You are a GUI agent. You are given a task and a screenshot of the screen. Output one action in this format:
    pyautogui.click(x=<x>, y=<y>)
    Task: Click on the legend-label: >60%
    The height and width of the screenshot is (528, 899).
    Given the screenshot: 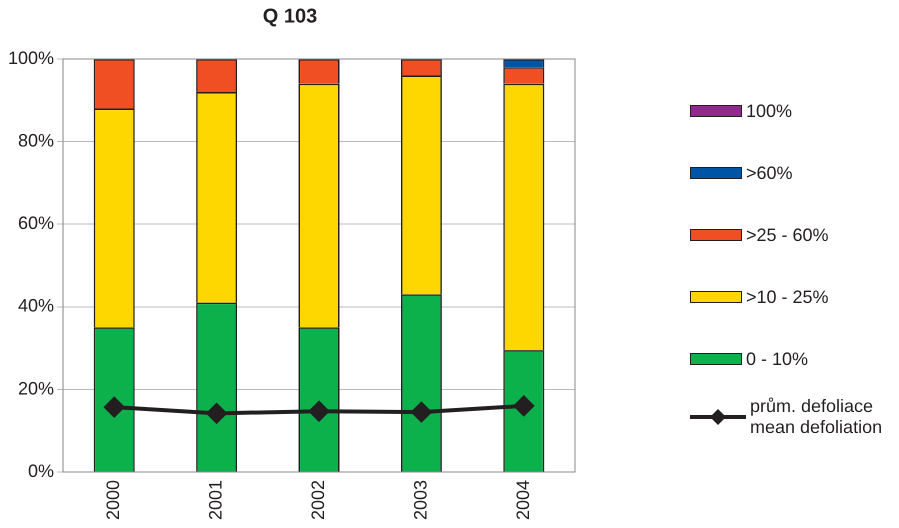 What is the action you would take?
    pyautogui.click(x=769, y=173)
    